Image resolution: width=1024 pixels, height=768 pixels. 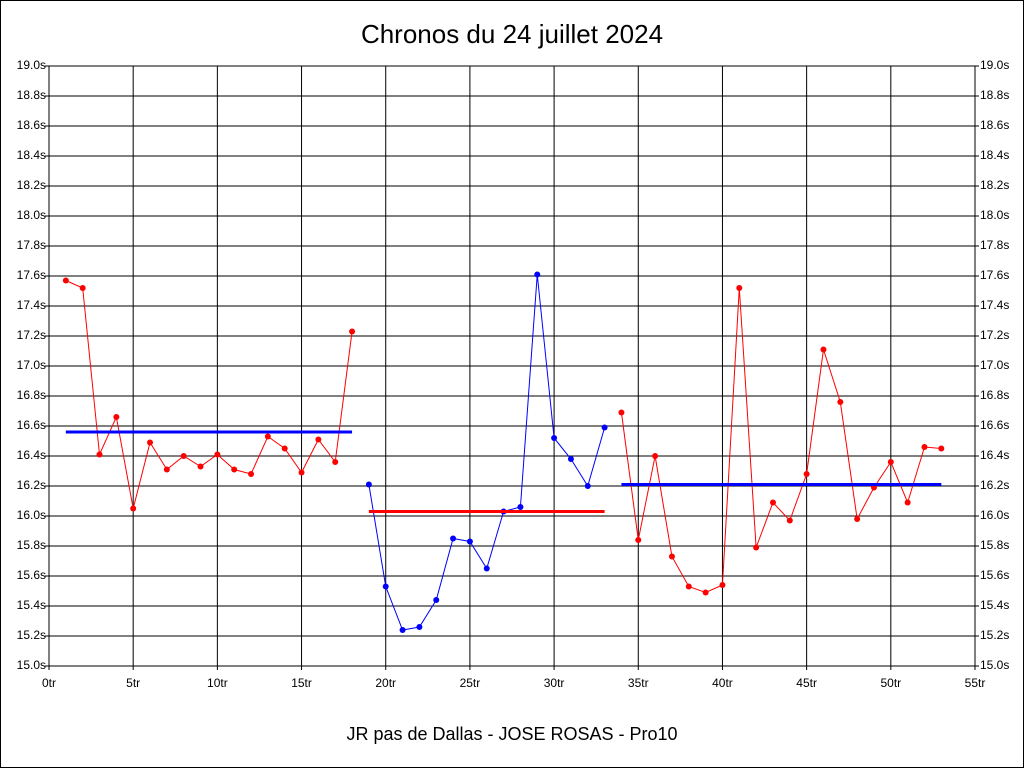 I want to click on y-tick-label: 15.2s, so click(x=31, y=635).